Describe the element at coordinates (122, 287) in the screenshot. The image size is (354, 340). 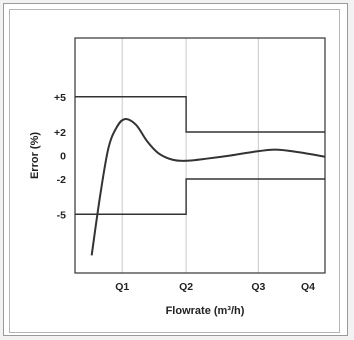
I see `x-tick-label: Q1` at that location.